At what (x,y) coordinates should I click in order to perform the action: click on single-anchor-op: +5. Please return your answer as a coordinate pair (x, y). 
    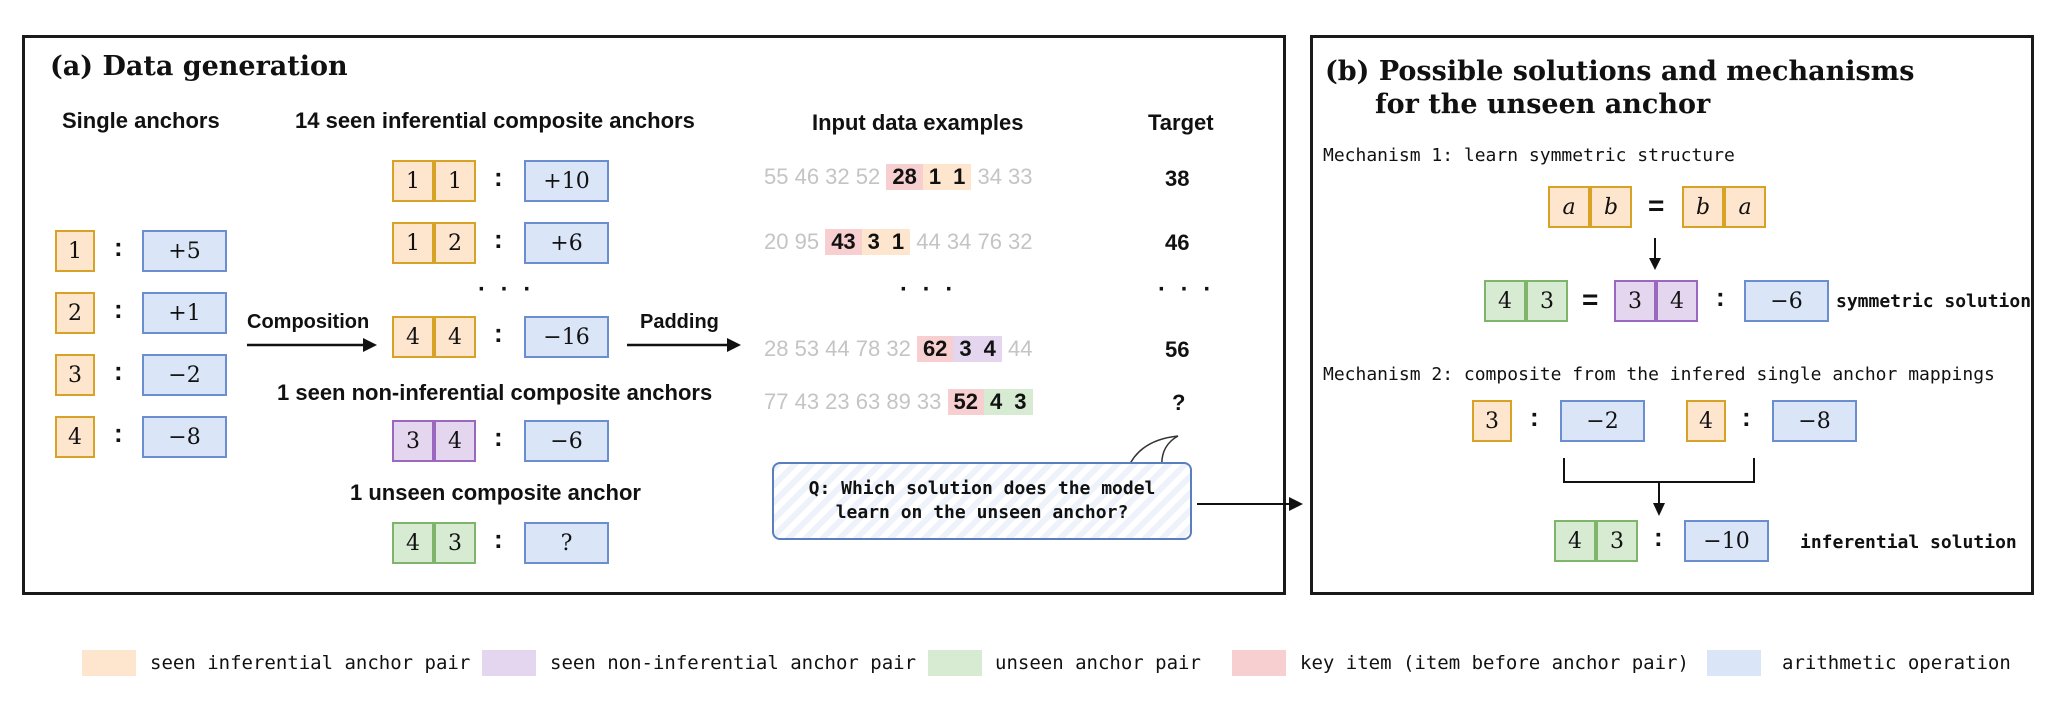
    Looking at the image, I should click on (184, 251).